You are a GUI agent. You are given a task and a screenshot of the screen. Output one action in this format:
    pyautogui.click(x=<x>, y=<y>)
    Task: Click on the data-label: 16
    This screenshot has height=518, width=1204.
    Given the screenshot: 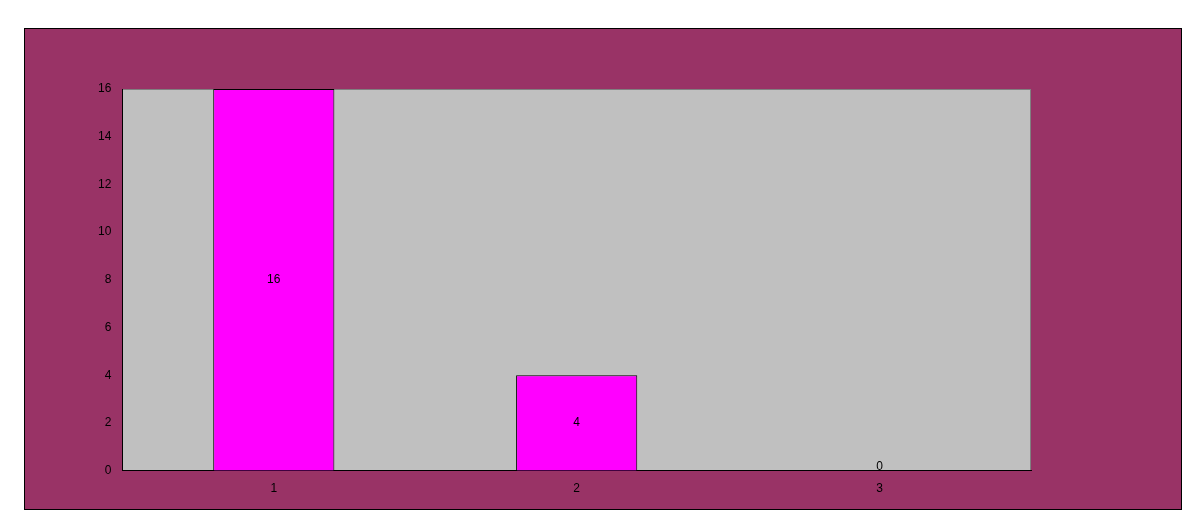 What is the action you would take?
    pyautogui.click(x=274, y=279)
    